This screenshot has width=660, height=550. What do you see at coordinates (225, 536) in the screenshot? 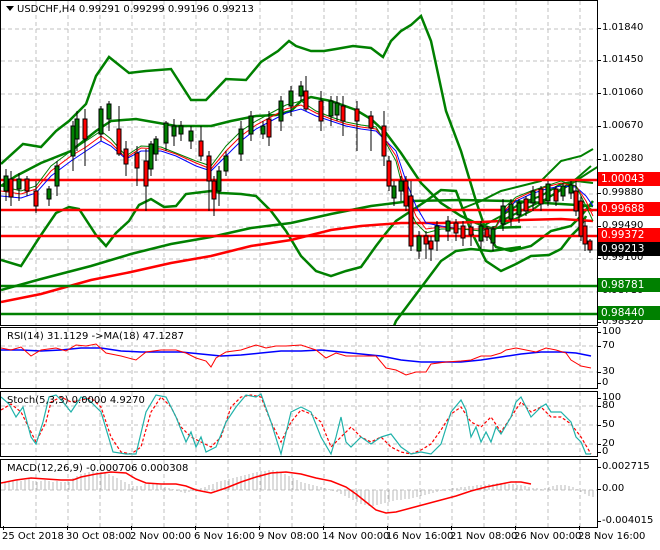
I see `time-label: 6 Nov 16:00` at bounding box center [225, 536].